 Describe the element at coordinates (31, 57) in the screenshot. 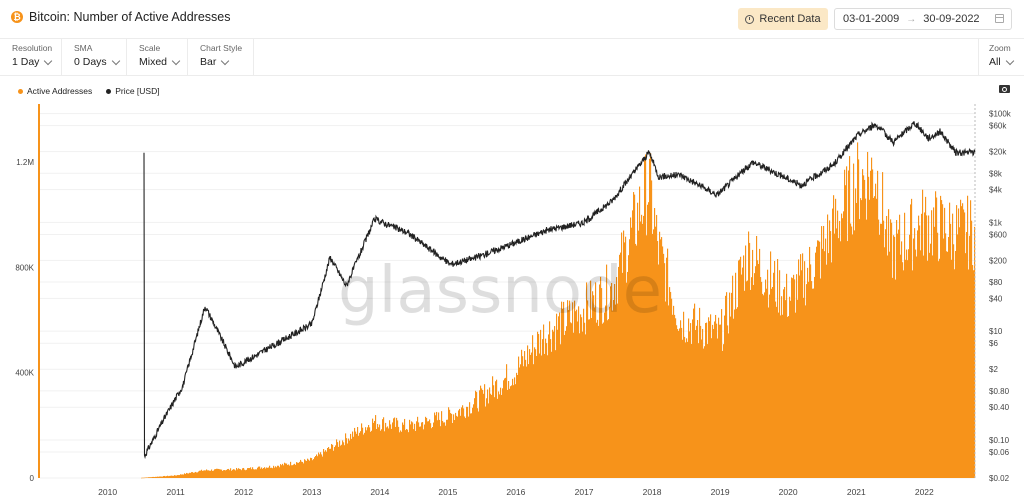

I see `resolution-select: Resolution 1 Day` at that location.